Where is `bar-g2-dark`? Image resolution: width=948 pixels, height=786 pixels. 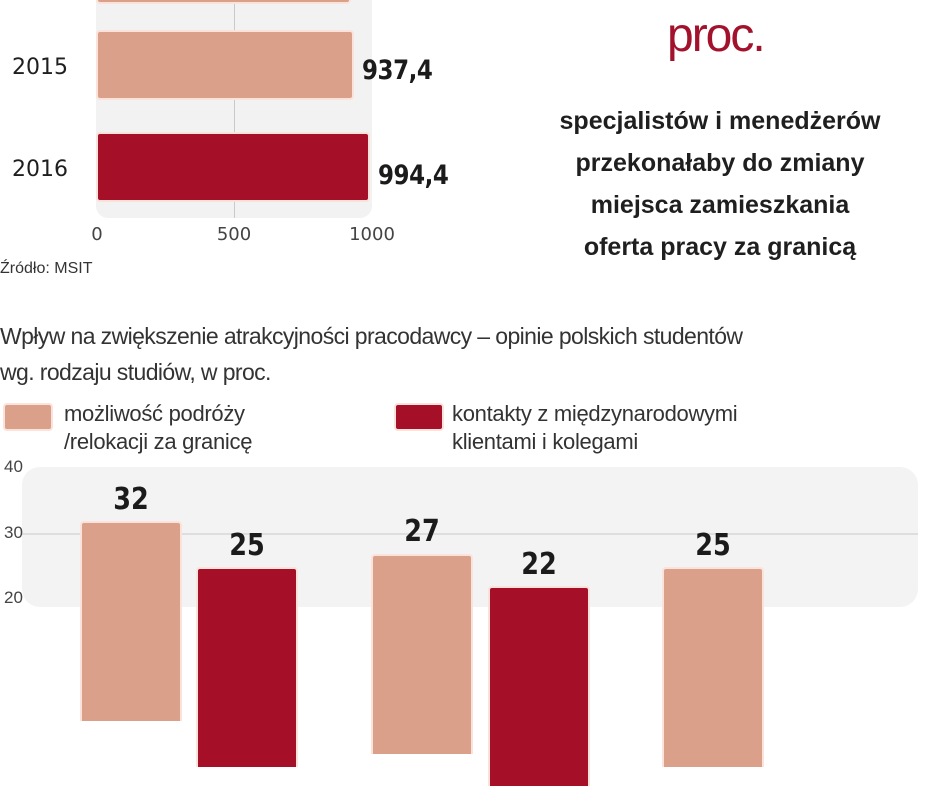
bar-g2-dark is located at coordinates (539, 686).